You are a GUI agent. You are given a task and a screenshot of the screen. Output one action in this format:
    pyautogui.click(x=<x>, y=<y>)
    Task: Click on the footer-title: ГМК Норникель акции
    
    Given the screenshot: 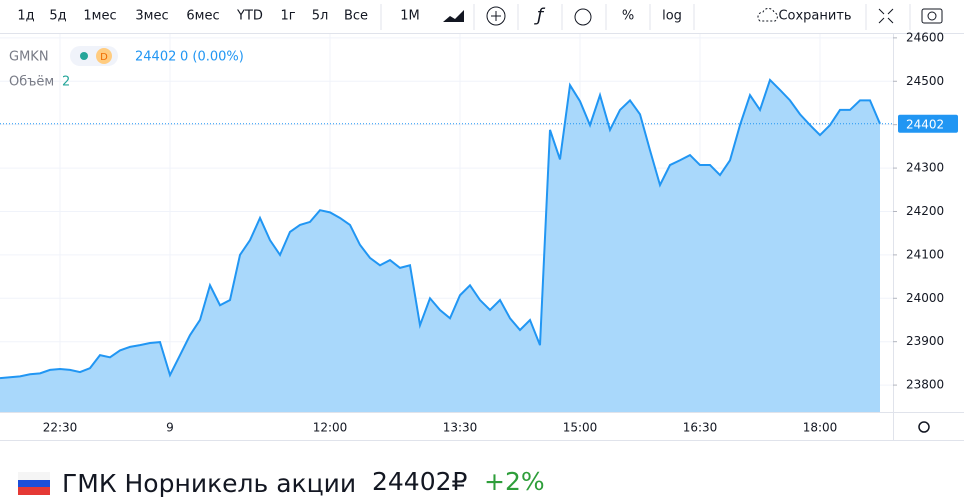 What is the action you would take?
    pyautogui.click(x=209, y=483)
    